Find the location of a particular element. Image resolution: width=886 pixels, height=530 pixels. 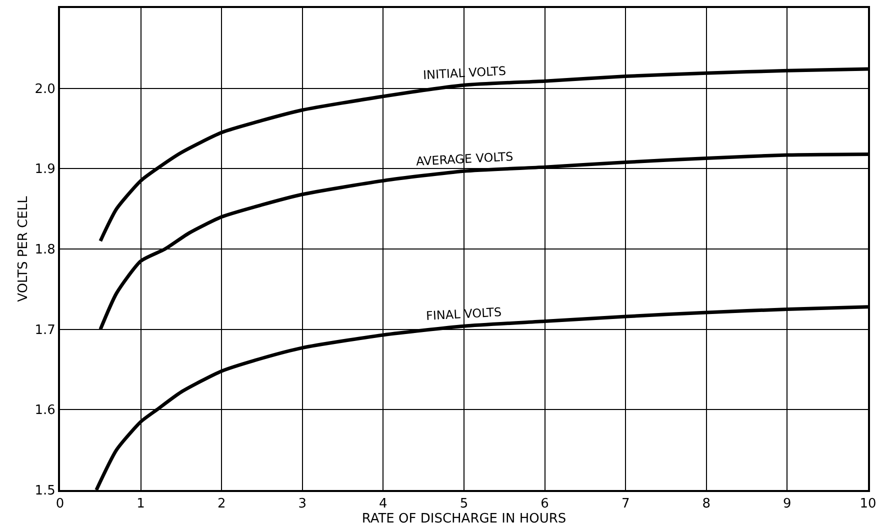

x-tick-label: 4 is located at coordinates (383, 504).